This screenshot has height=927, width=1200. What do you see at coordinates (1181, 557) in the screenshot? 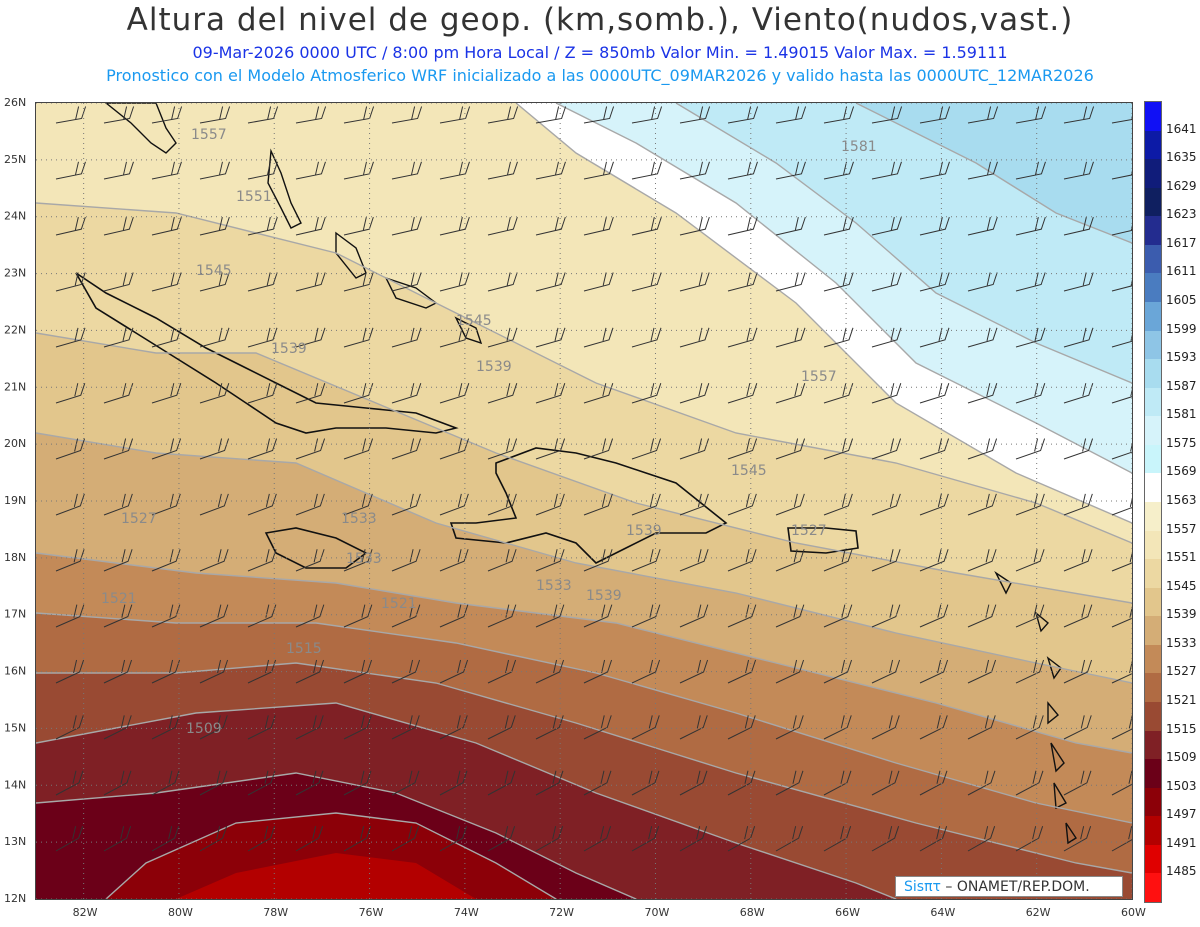
I see `colorbar-level-label: 1551` at bounding box center [1181, 557].